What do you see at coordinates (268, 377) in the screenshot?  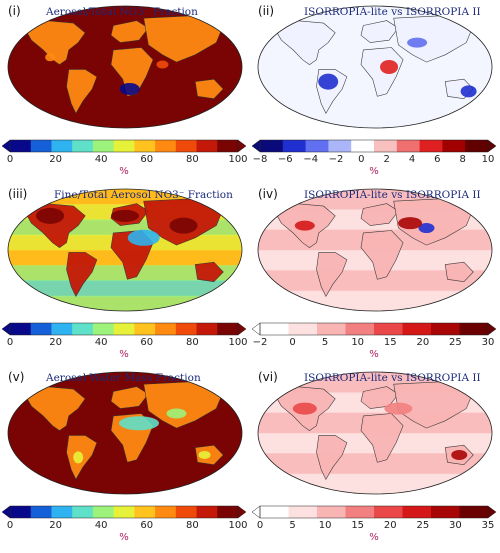 I see `panel-label: (vi)` at bounding box center [268, 377].